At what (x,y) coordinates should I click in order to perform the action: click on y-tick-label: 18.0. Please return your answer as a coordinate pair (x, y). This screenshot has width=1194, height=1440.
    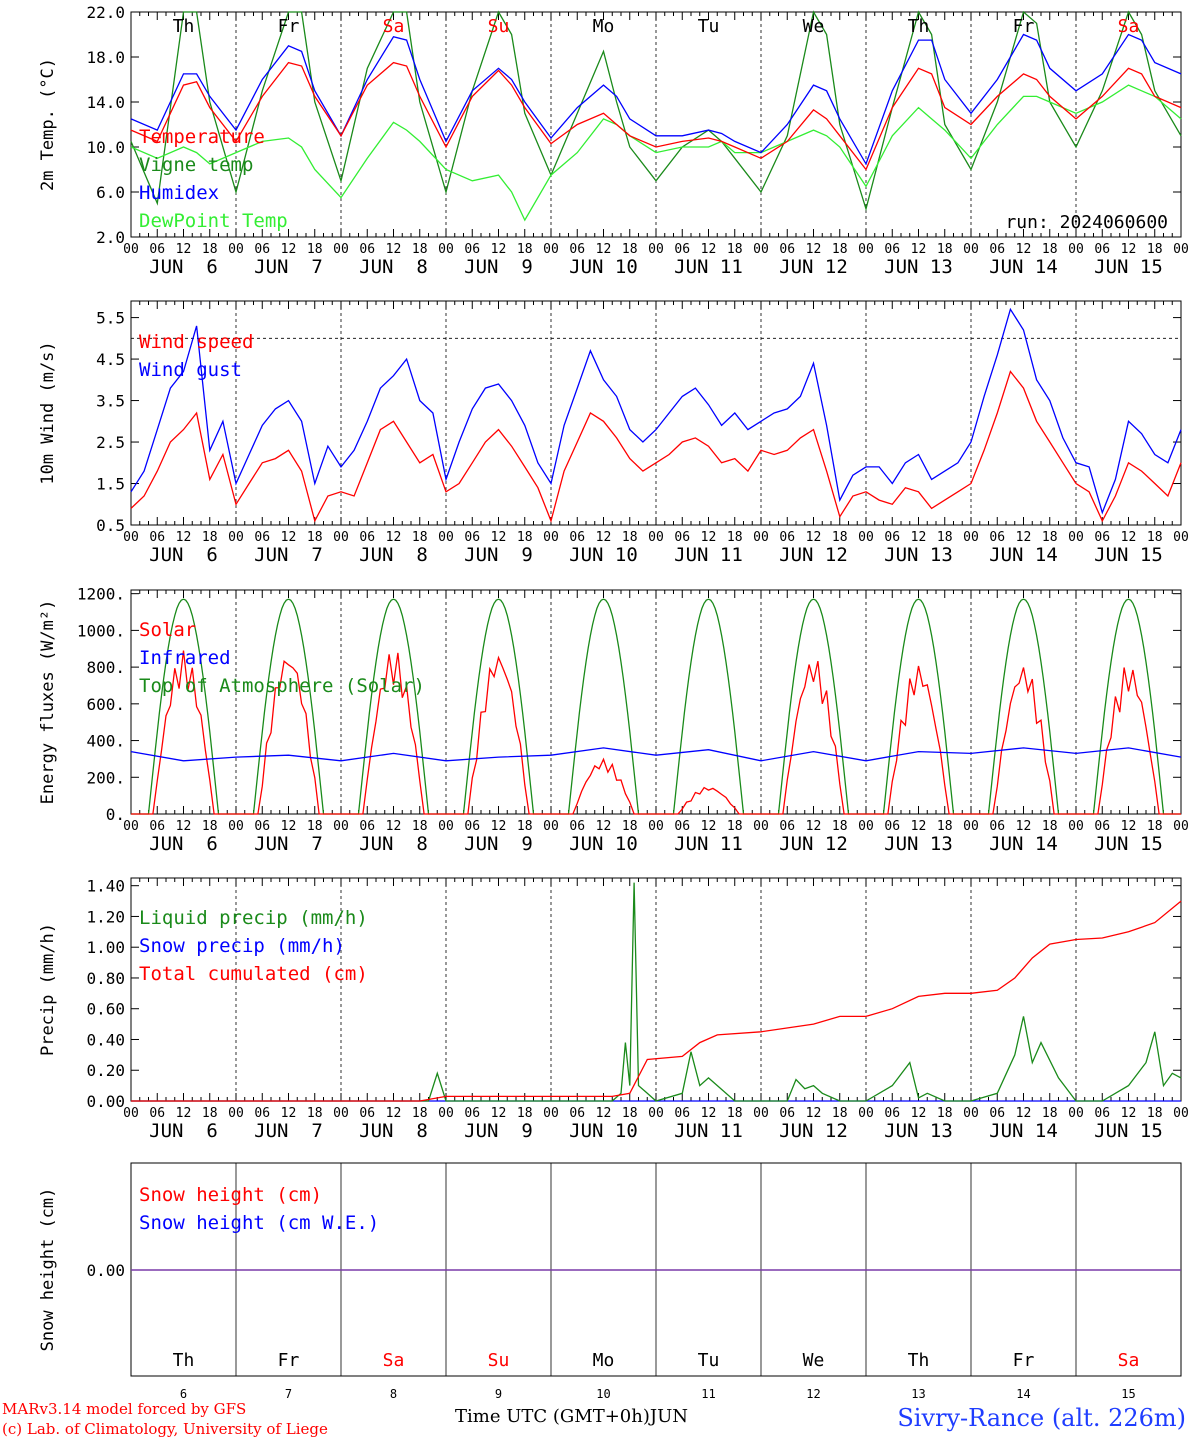
    Looking at the image, I should click on (105, 57).